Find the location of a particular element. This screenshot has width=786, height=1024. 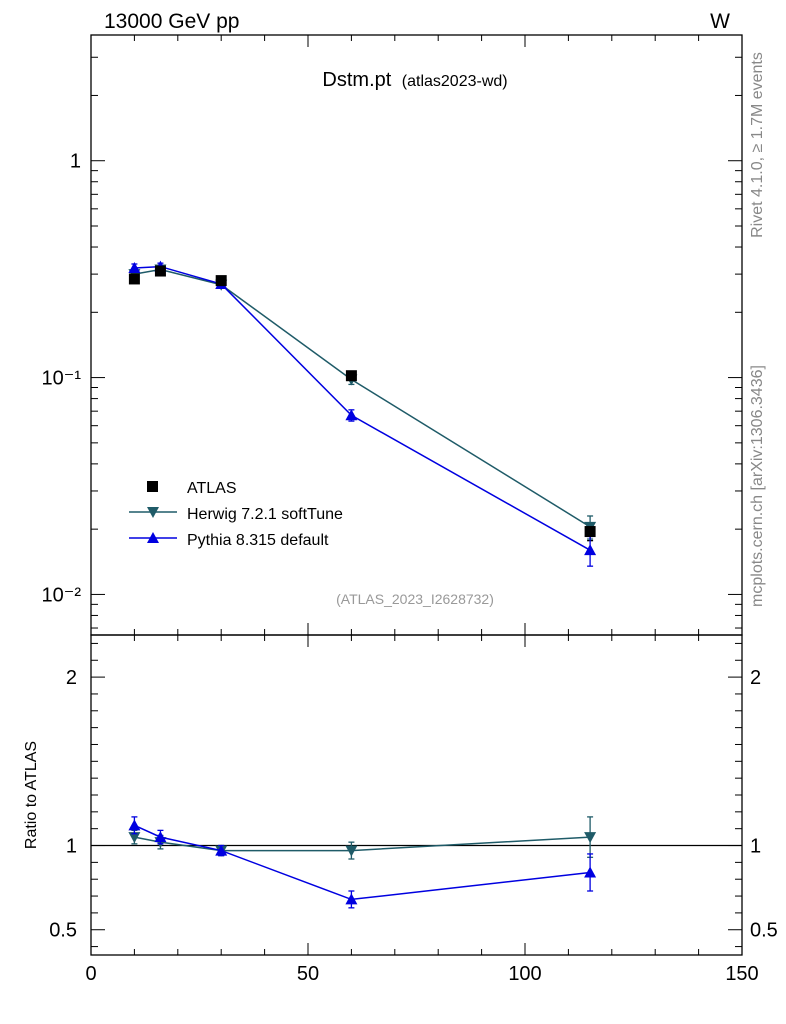

plot-title: Dstm.pt (atlas2023-wd) is located at coordinates (414, 80).